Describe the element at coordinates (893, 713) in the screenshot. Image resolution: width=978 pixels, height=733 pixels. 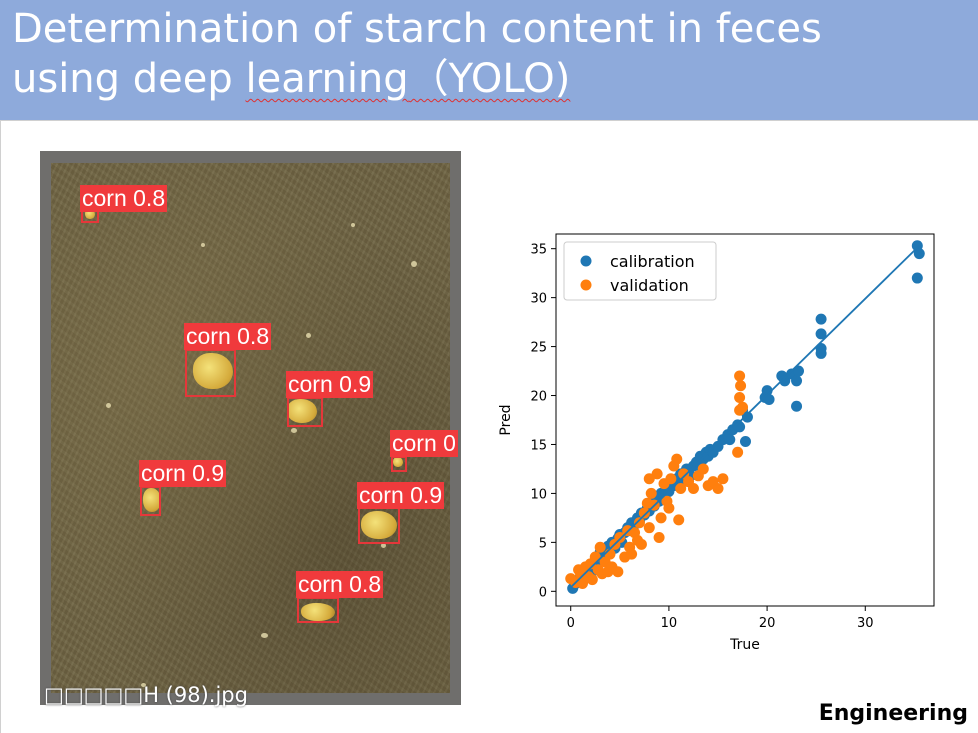
I see `footer-label: Engineering` at that location.